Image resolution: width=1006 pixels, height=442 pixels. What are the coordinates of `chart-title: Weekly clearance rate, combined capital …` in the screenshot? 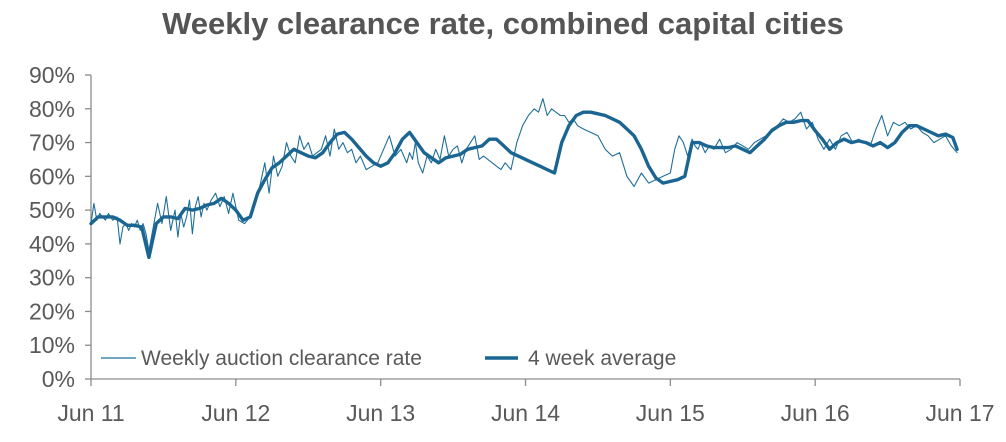 It's located at (503, 23).